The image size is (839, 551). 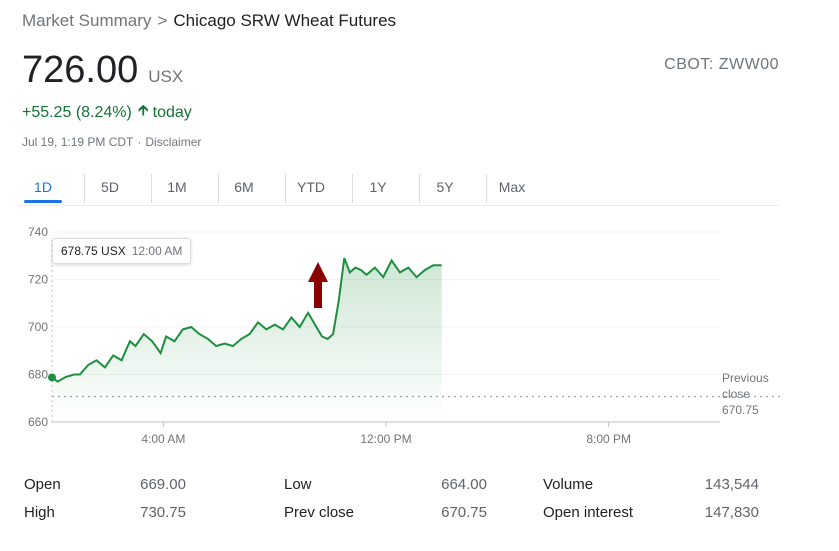 What do you see at coordinates (277, 188) in the screenshot?
I see `range-tabs: 1D 5D 1M 6M YTD 1Y 5Y Max` at bounding box center [277, 188].